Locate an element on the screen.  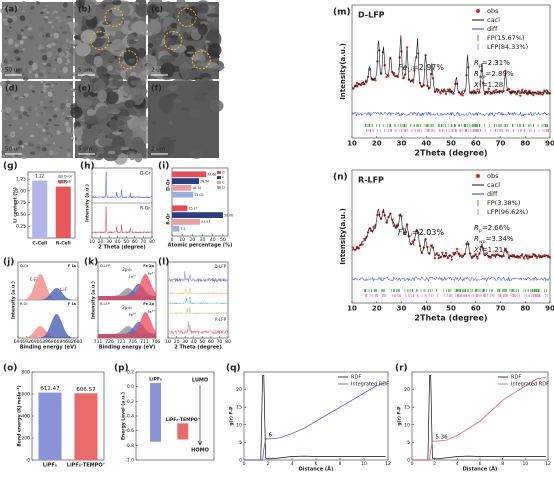
x-tick-label: 80 is located at coordinates (228, 342).